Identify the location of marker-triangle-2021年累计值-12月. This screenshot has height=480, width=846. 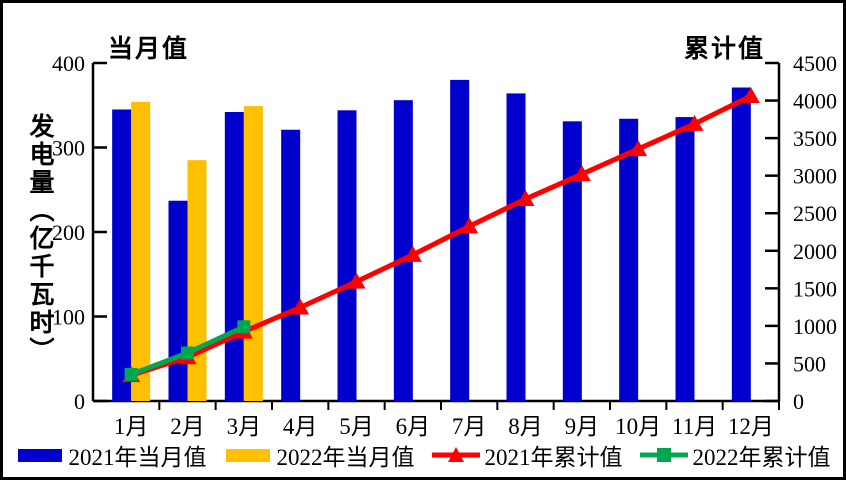
(750, 94).